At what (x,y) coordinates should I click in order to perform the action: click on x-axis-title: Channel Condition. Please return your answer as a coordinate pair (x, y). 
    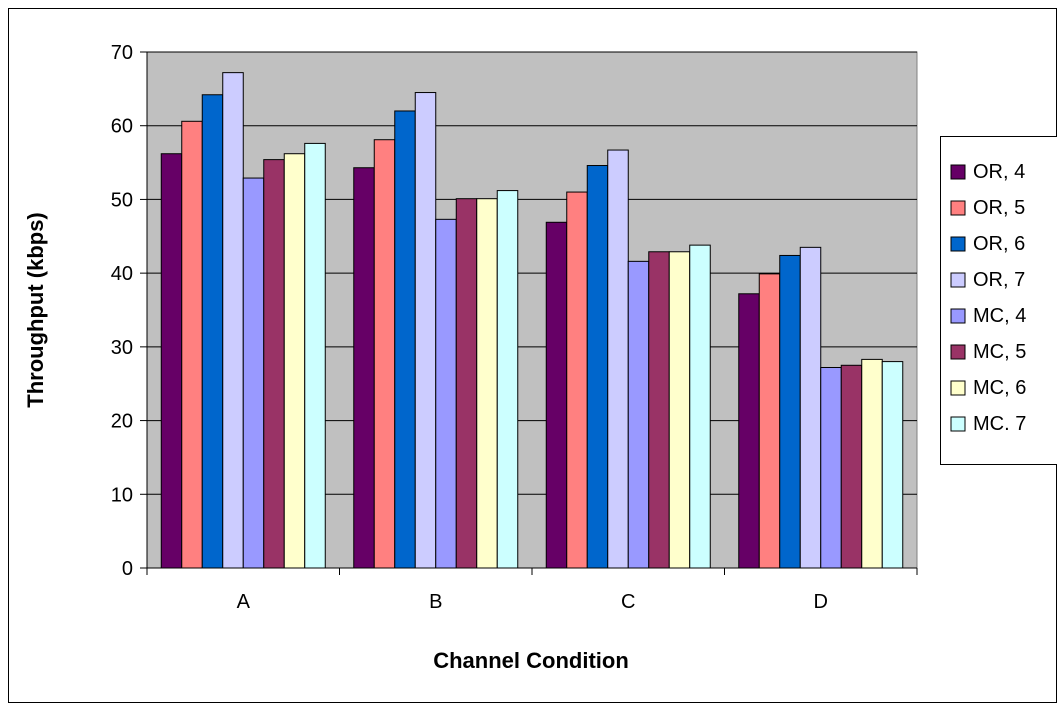
    Looking at the image, I should click on (531, 660).